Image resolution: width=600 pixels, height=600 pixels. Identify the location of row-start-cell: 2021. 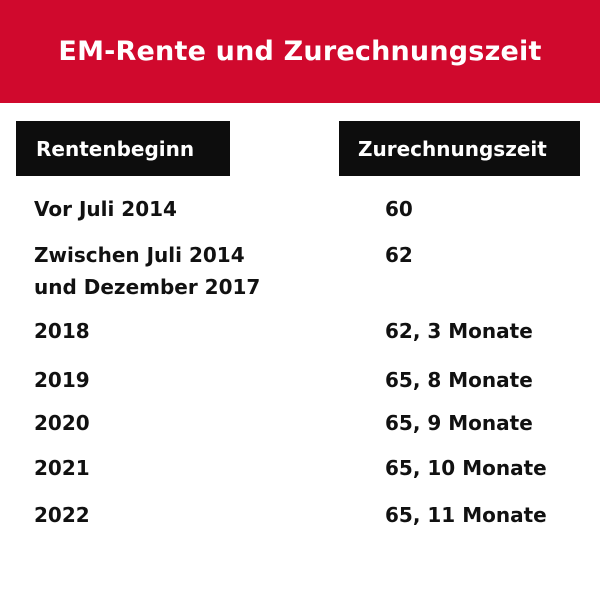
(62, 468).